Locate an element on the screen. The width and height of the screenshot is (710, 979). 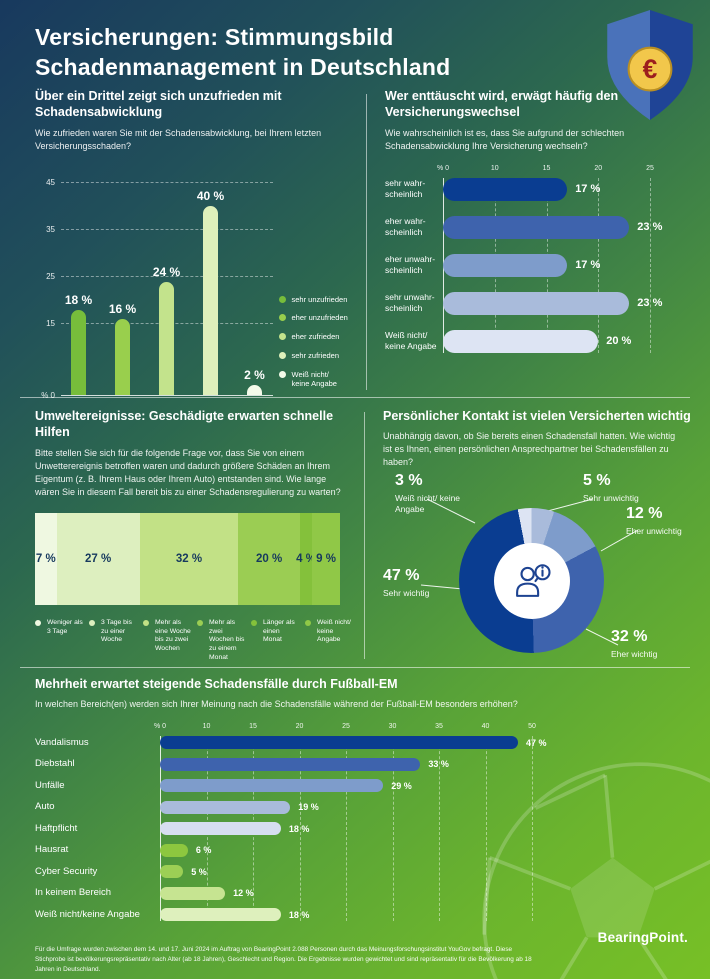
x-axis-tick: 30 is located at coordinates (392, 727).